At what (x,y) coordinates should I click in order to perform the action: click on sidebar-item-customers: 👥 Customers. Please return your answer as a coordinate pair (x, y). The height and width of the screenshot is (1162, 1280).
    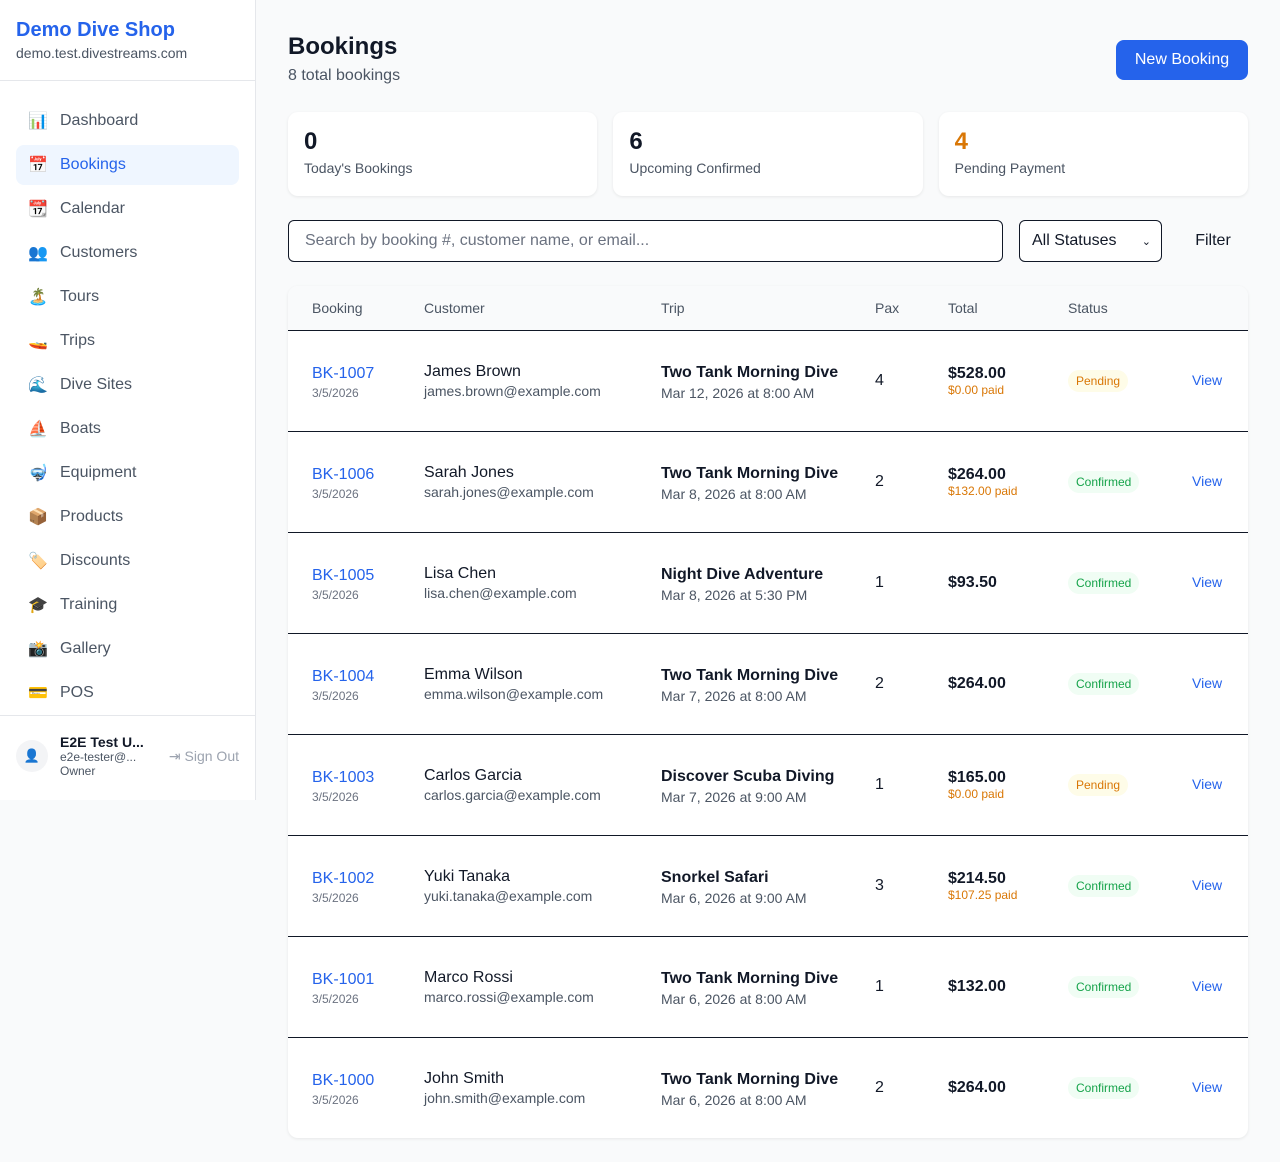
    Looking at the image, I should click on (127, 253).